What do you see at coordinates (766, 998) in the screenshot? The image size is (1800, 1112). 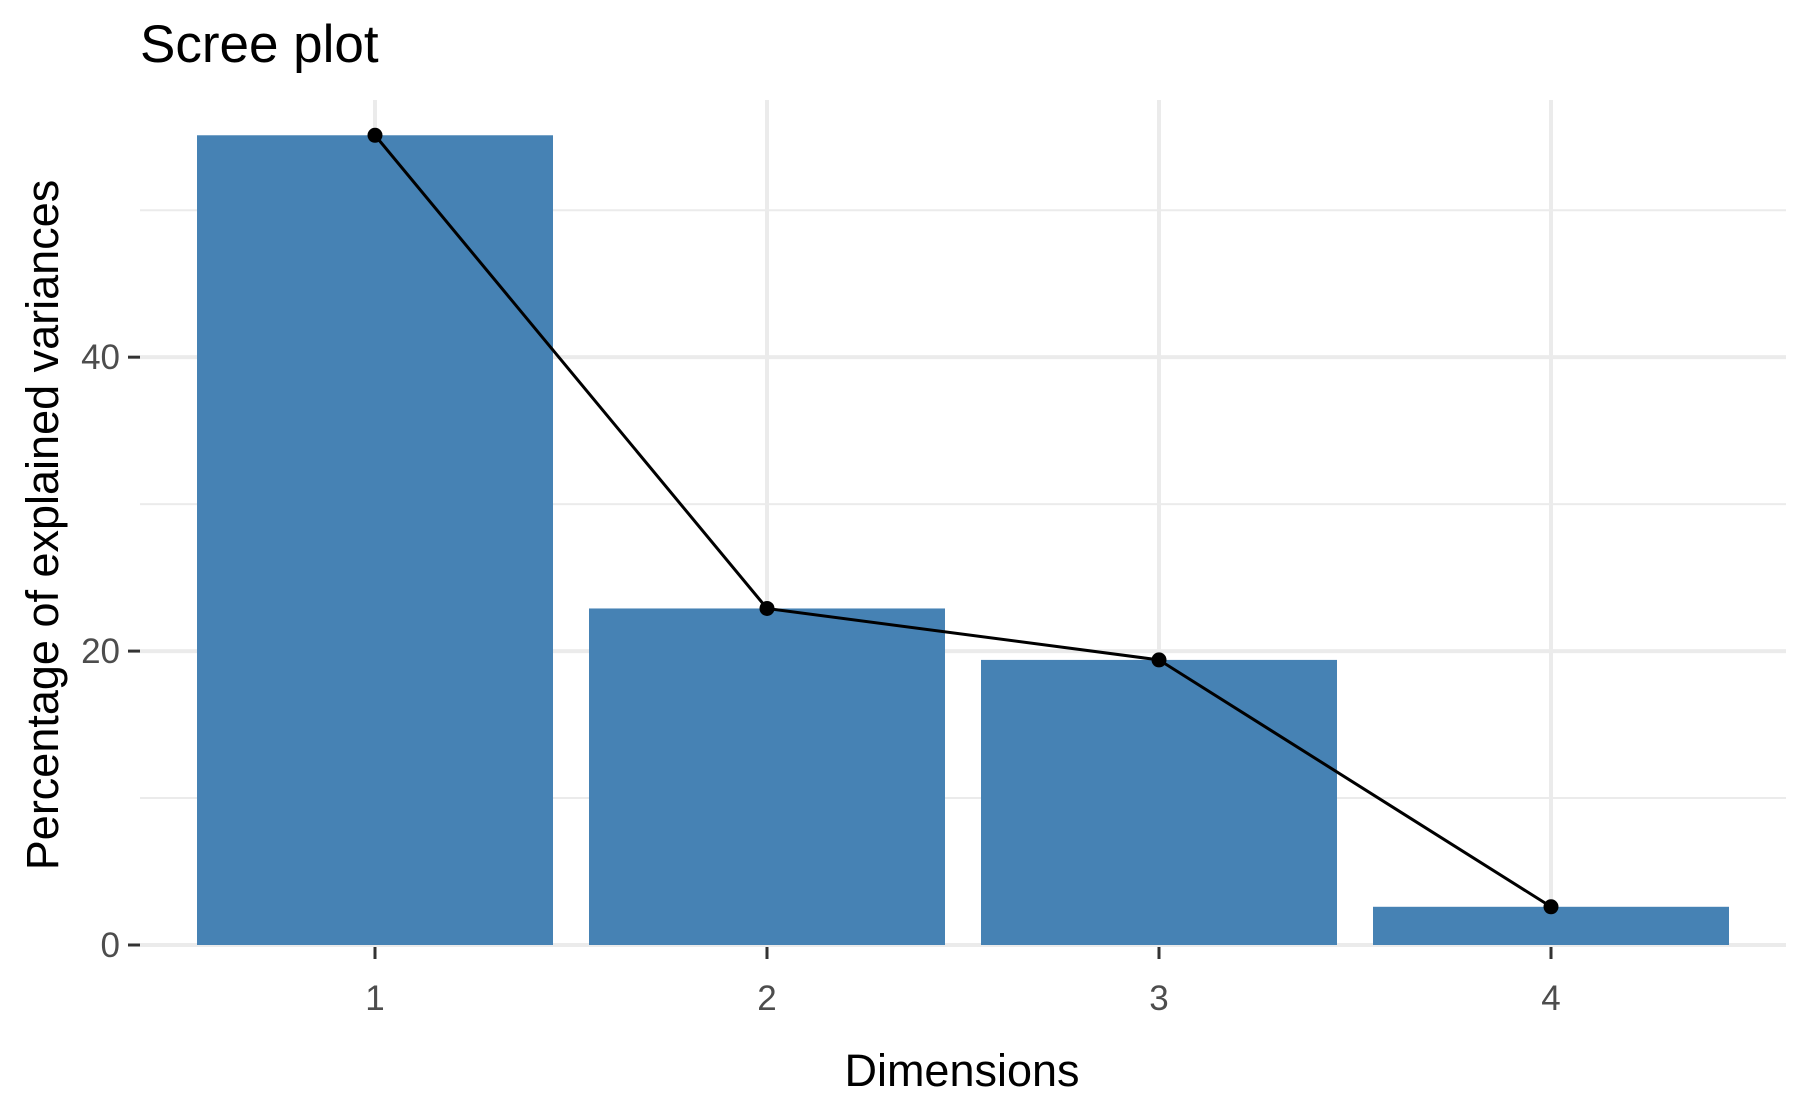 I see `x-tick-label: 2` at bounding box center [766, 998].